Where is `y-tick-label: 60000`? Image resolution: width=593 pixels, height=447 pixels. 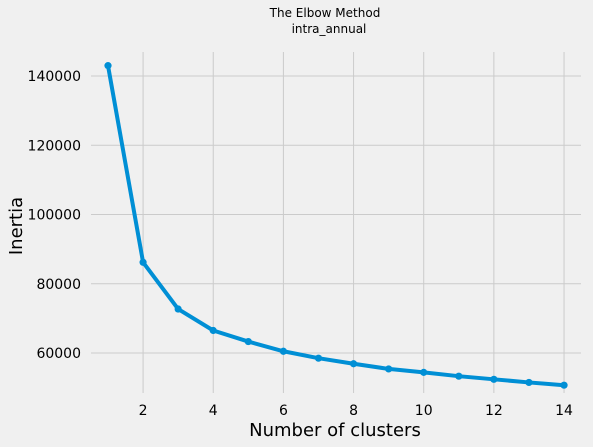 y-tick-label: 60000 is located at coordinates (58, 354).